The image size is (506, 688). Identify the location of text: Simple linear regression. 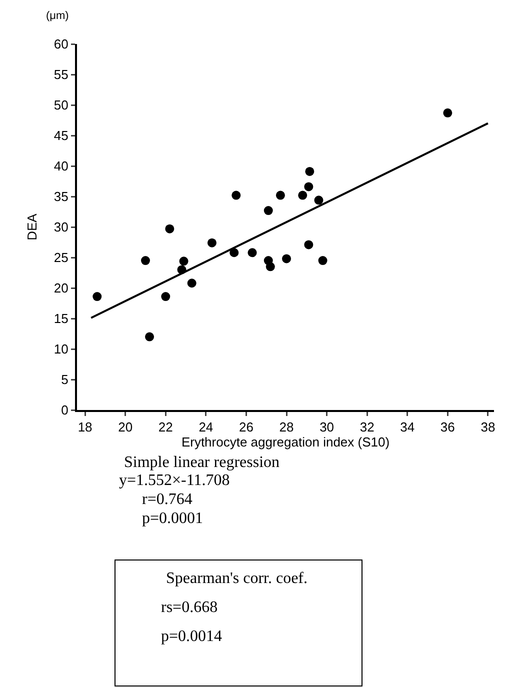
(202, 462).